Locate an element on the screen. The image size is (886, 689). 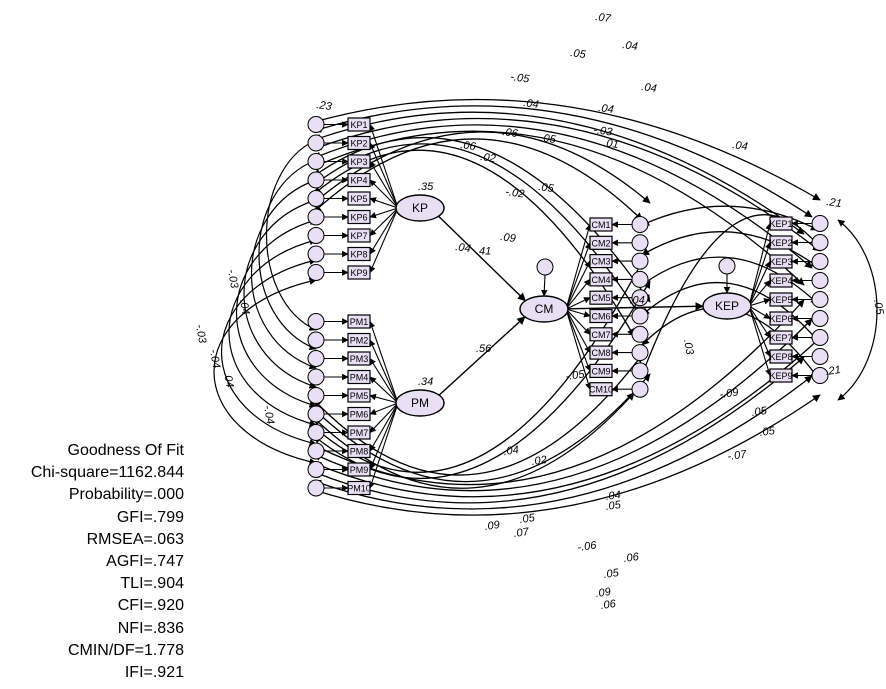
indicator-label: KP6 is located at coordinates (358, 218).